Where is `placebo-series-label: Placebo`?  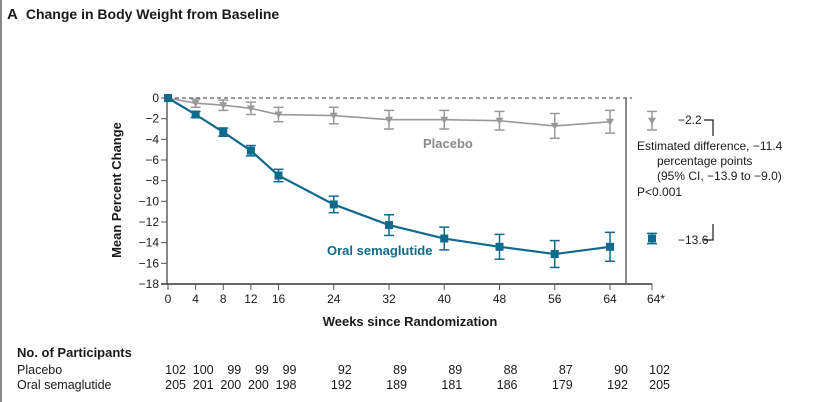 placebo-series-label: Placebo is located at coordinates (448, 143).